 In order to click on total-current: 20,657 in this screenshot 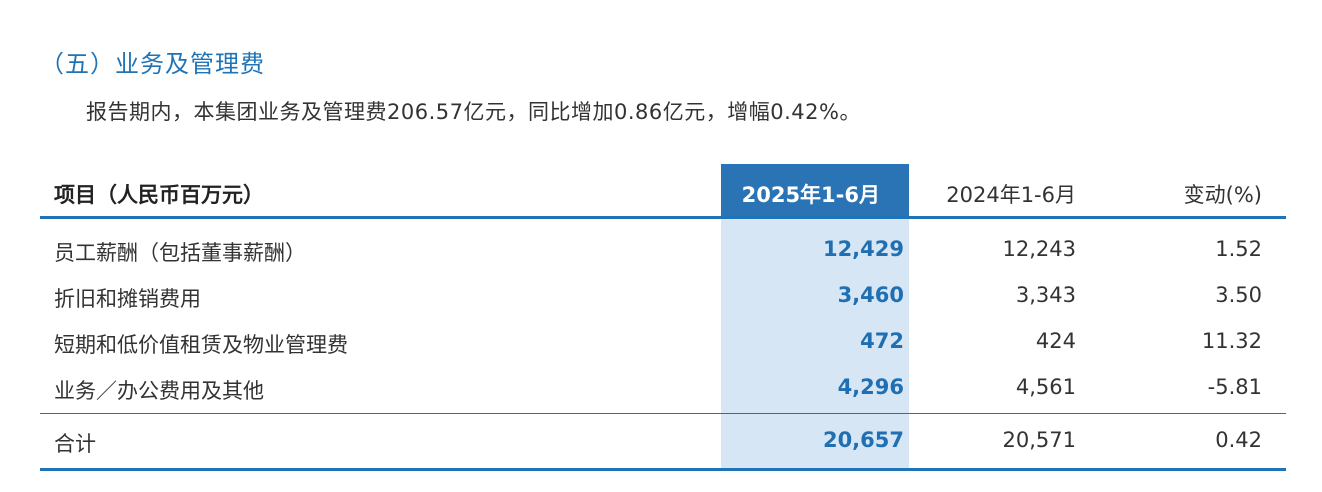, I will do `click(863, 440)`.